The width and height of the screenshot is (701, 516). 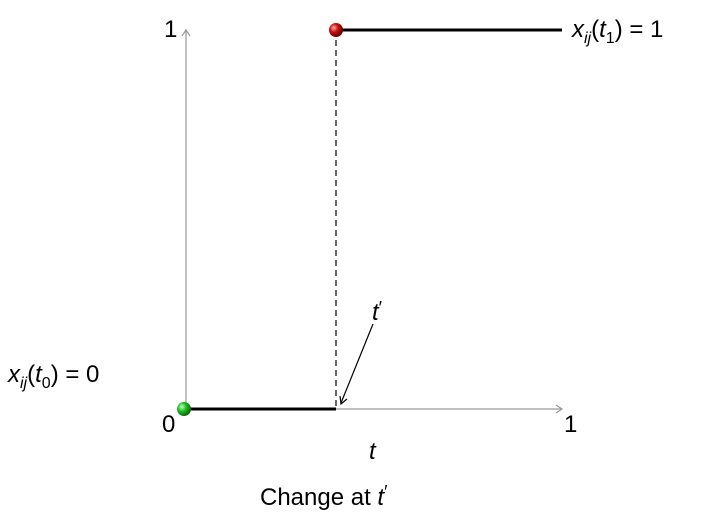 What do you see at coordinates (53, 376) in the screenshot?
I see `start-state-label: xij(t0) = 0` at bounding box center [53, 376].